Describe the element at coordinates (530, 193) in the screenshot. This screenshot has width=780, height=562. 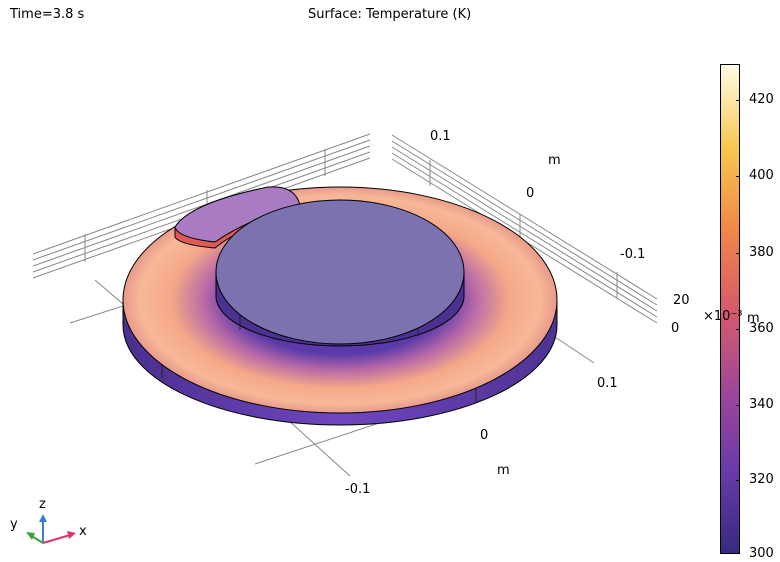
I see `y-tick-label: 0` at that location.